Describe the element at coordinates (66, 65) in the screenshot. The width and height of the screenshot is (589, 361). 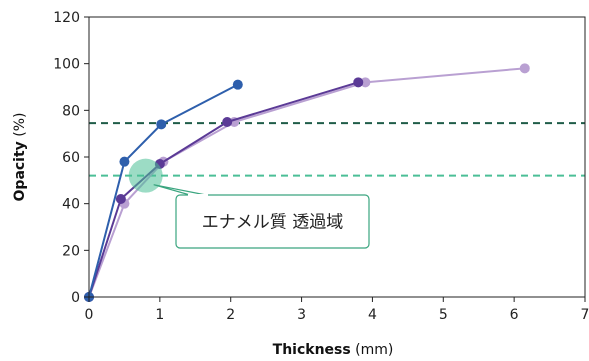
I see `y-tick-label: 100` at that location.